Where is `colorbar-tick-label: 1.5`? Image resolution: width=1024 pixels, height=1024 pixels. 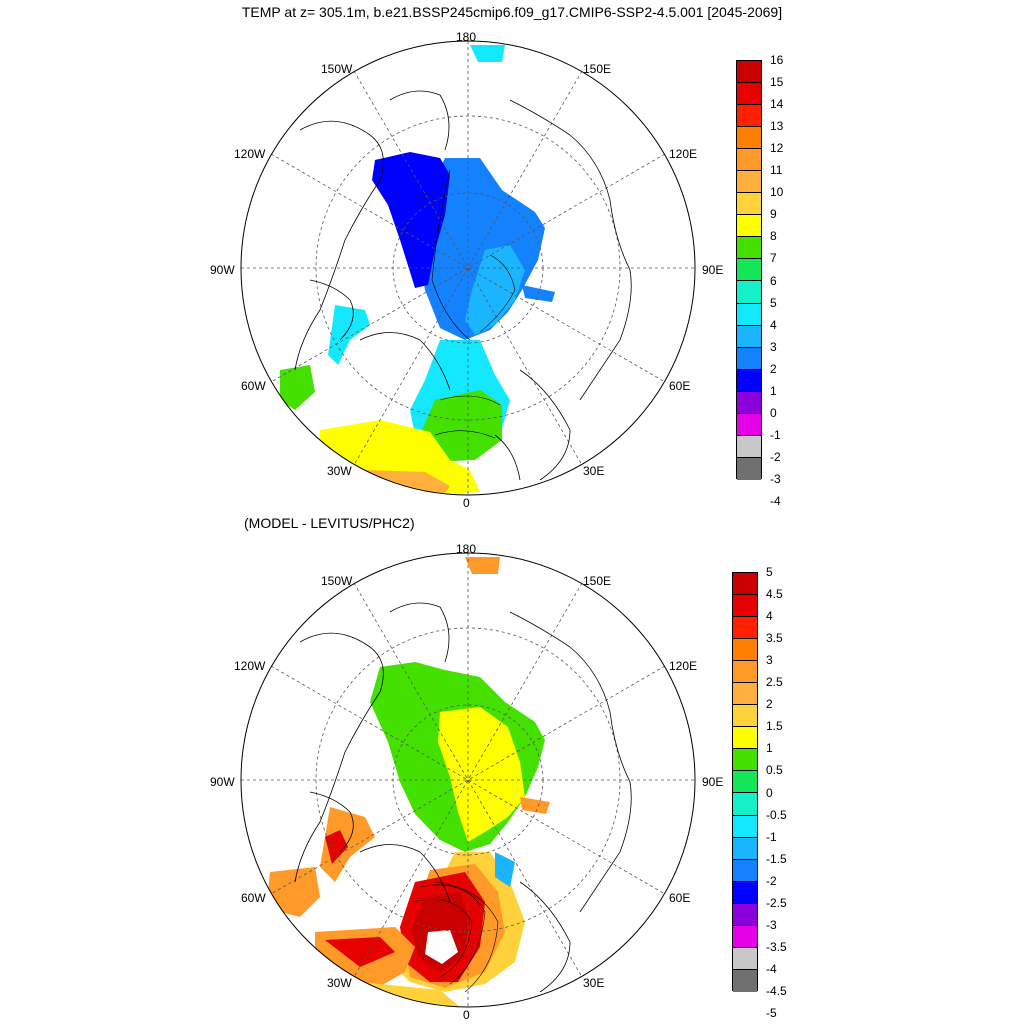 colorbar-tick-label: 1.5 is located at coordinates (774, 726).